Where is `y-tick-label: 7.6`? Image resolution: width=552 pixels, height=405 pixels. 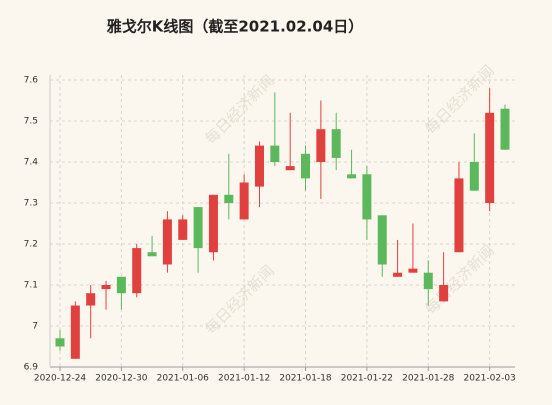 y-tick-label: 7.6 is located at coordinates (31, 81).